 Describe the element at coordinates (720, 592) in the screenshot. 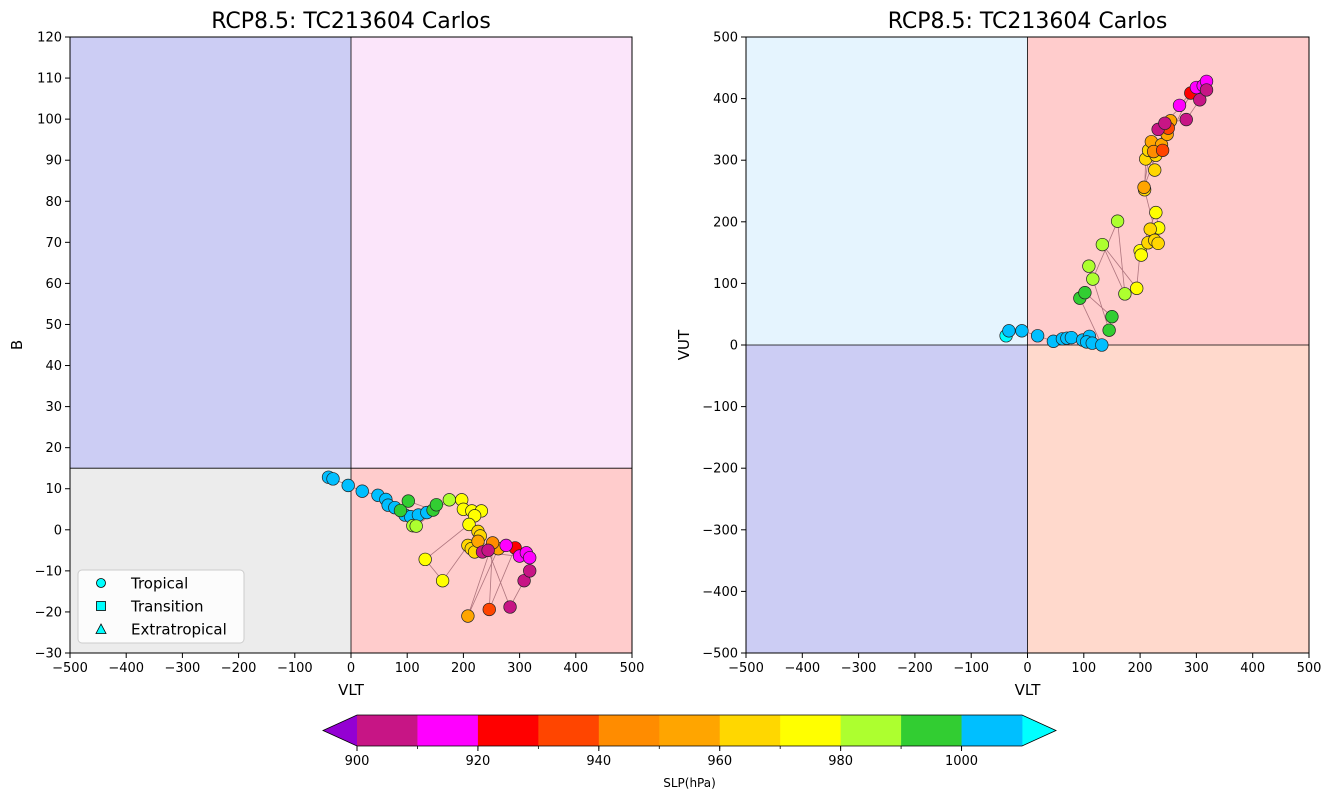

I see `y-tick-label: −400` at that location.